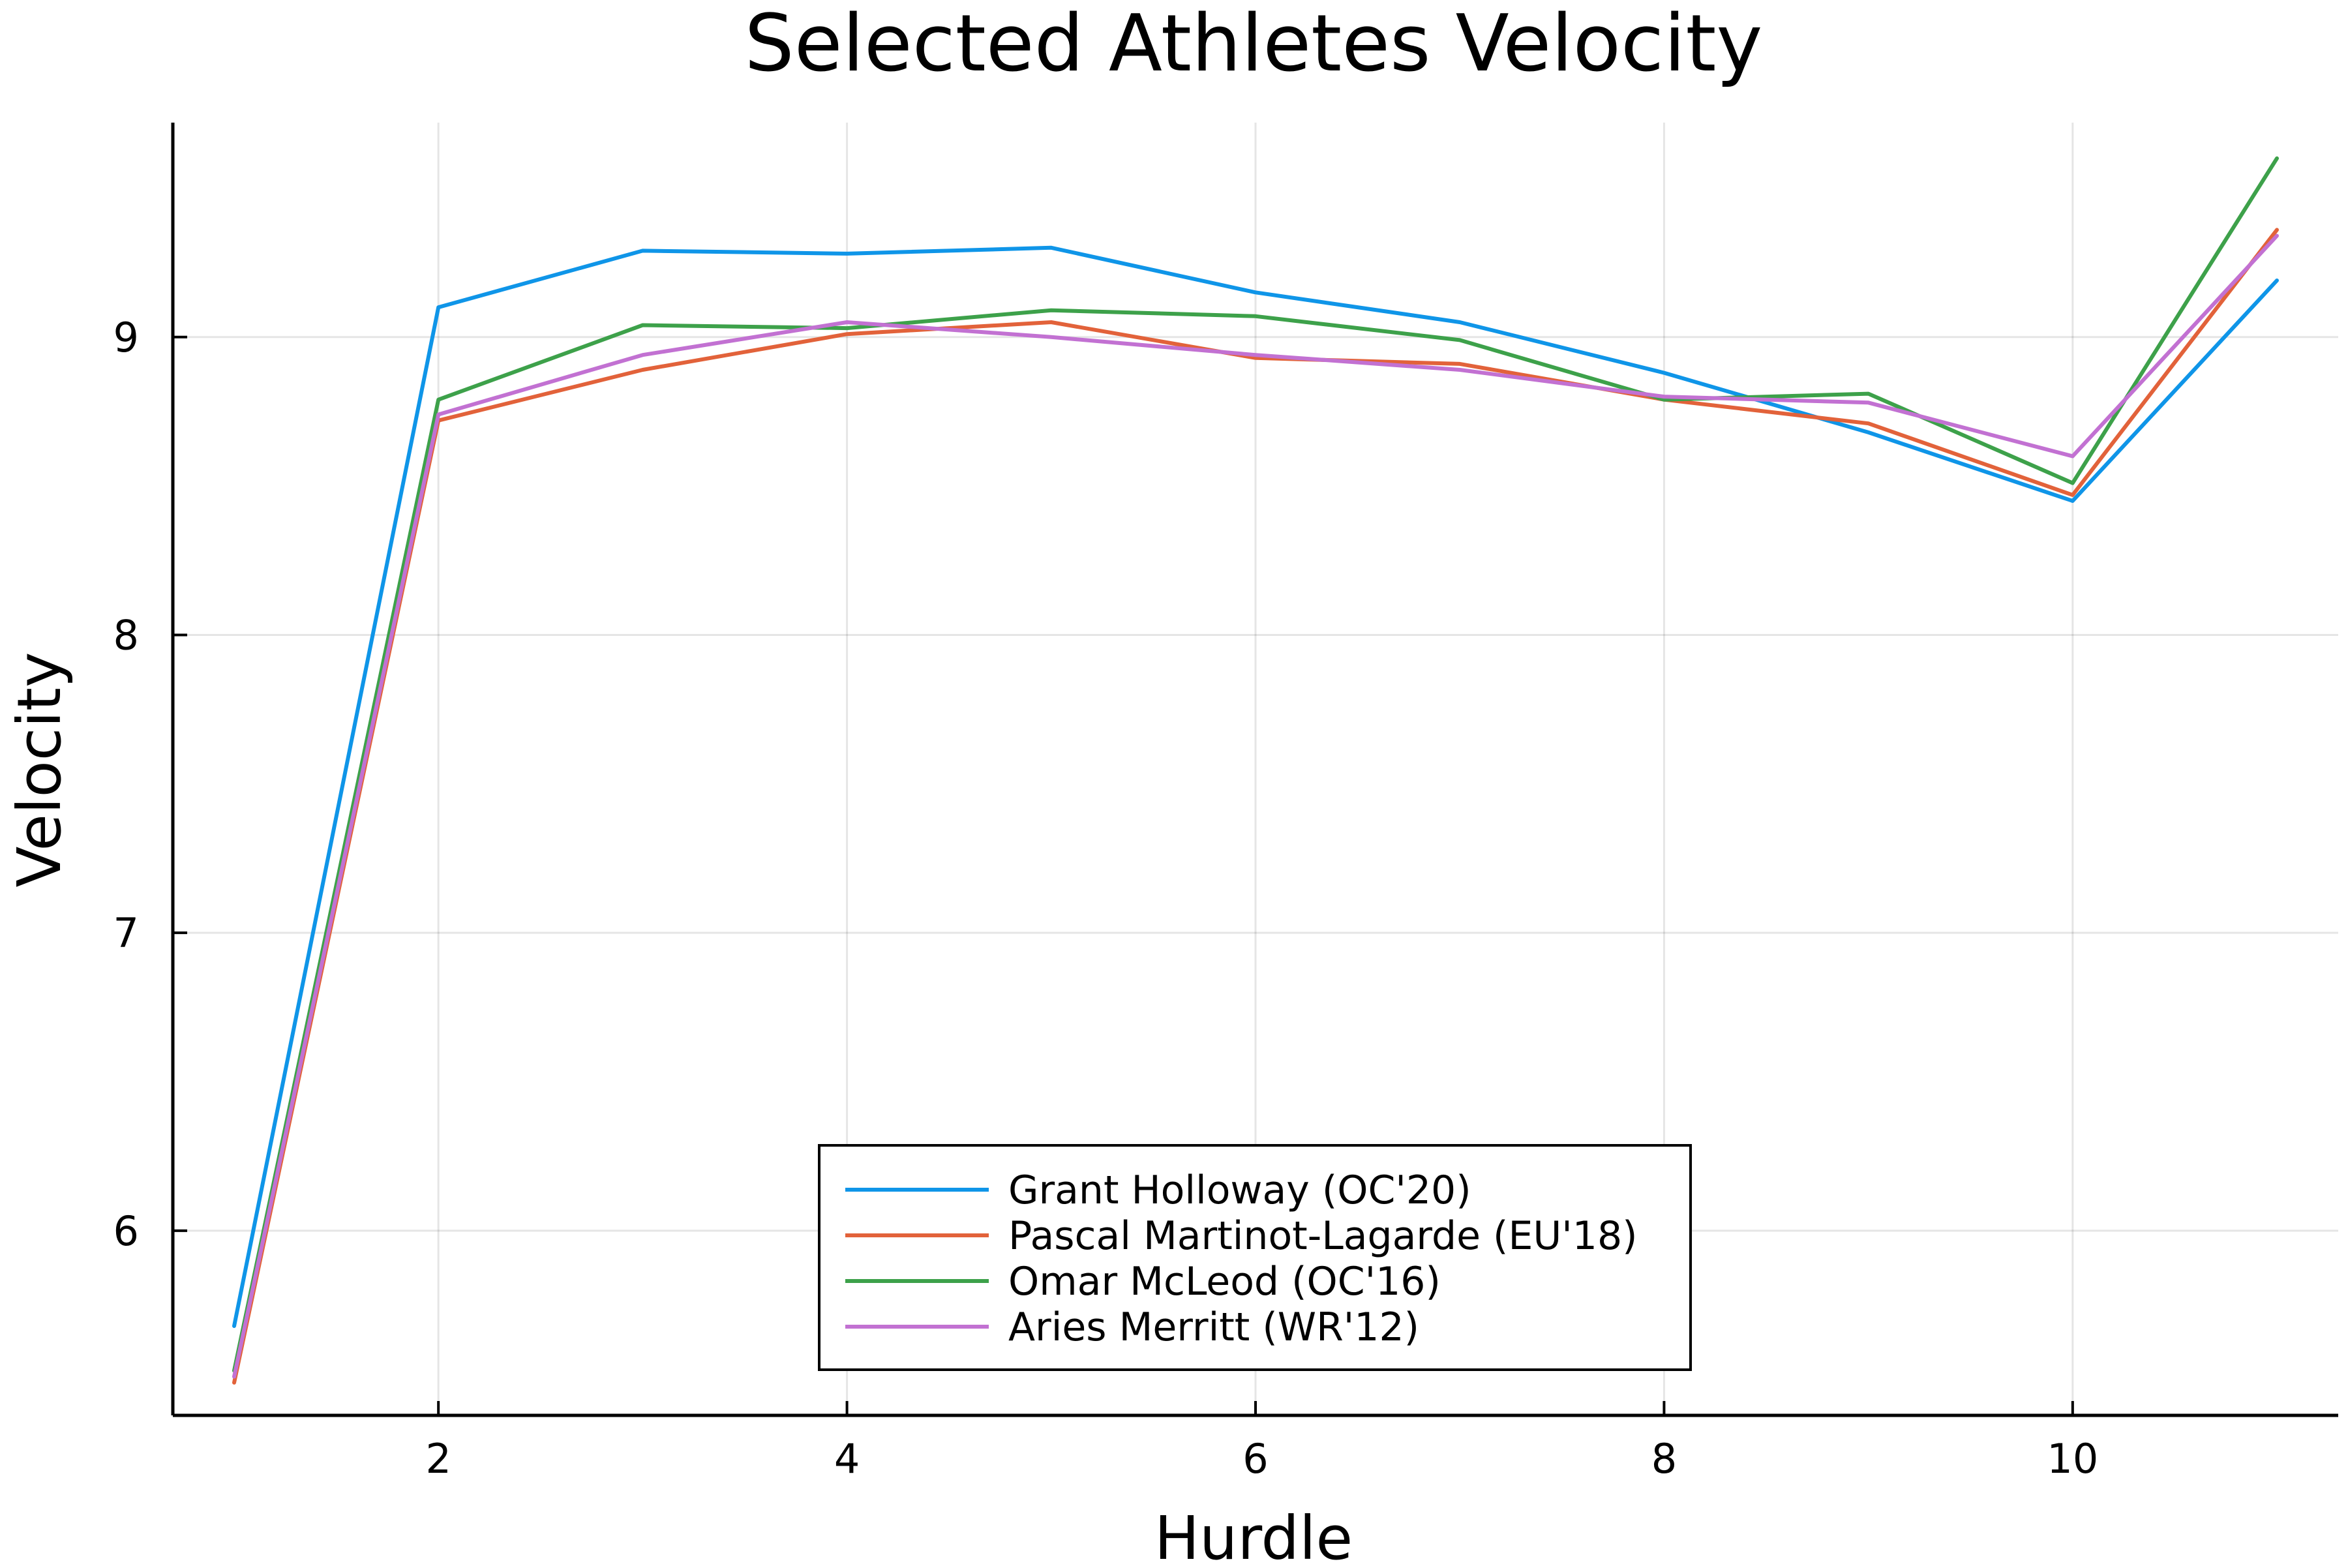 The width and height of the screenshot is (2348, 1568). What do you see at coordinates (126, 635) in the screenshot?
I see `y-tick-label: 8` at bounding box center [126, 635].